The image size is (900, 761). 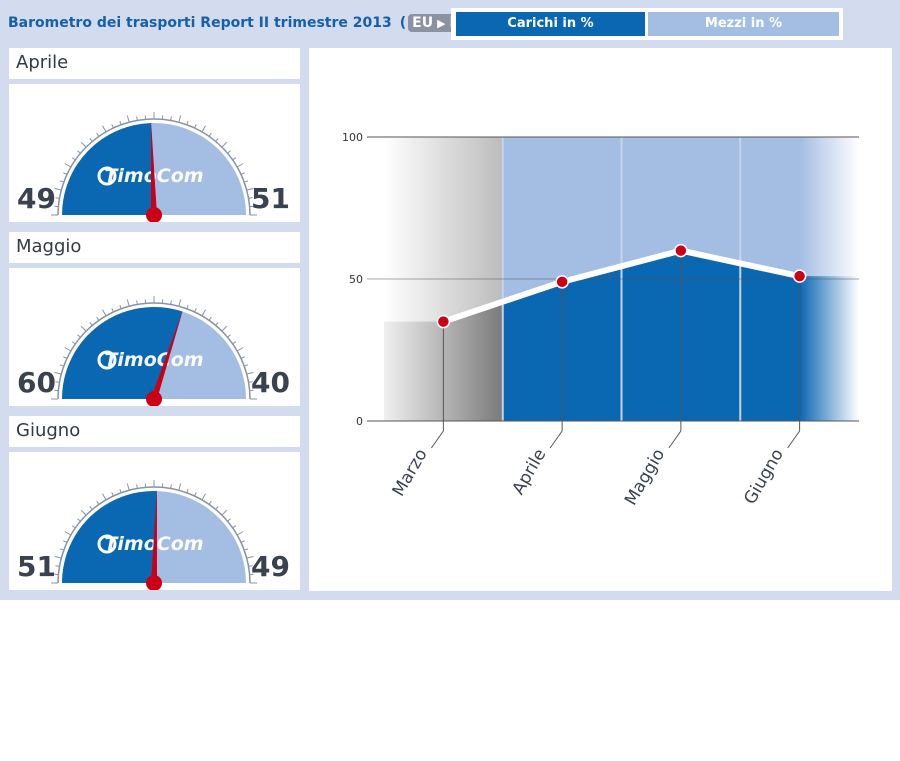 I want to click on x-tick-label: Giugno, so click(x=764, y=477).